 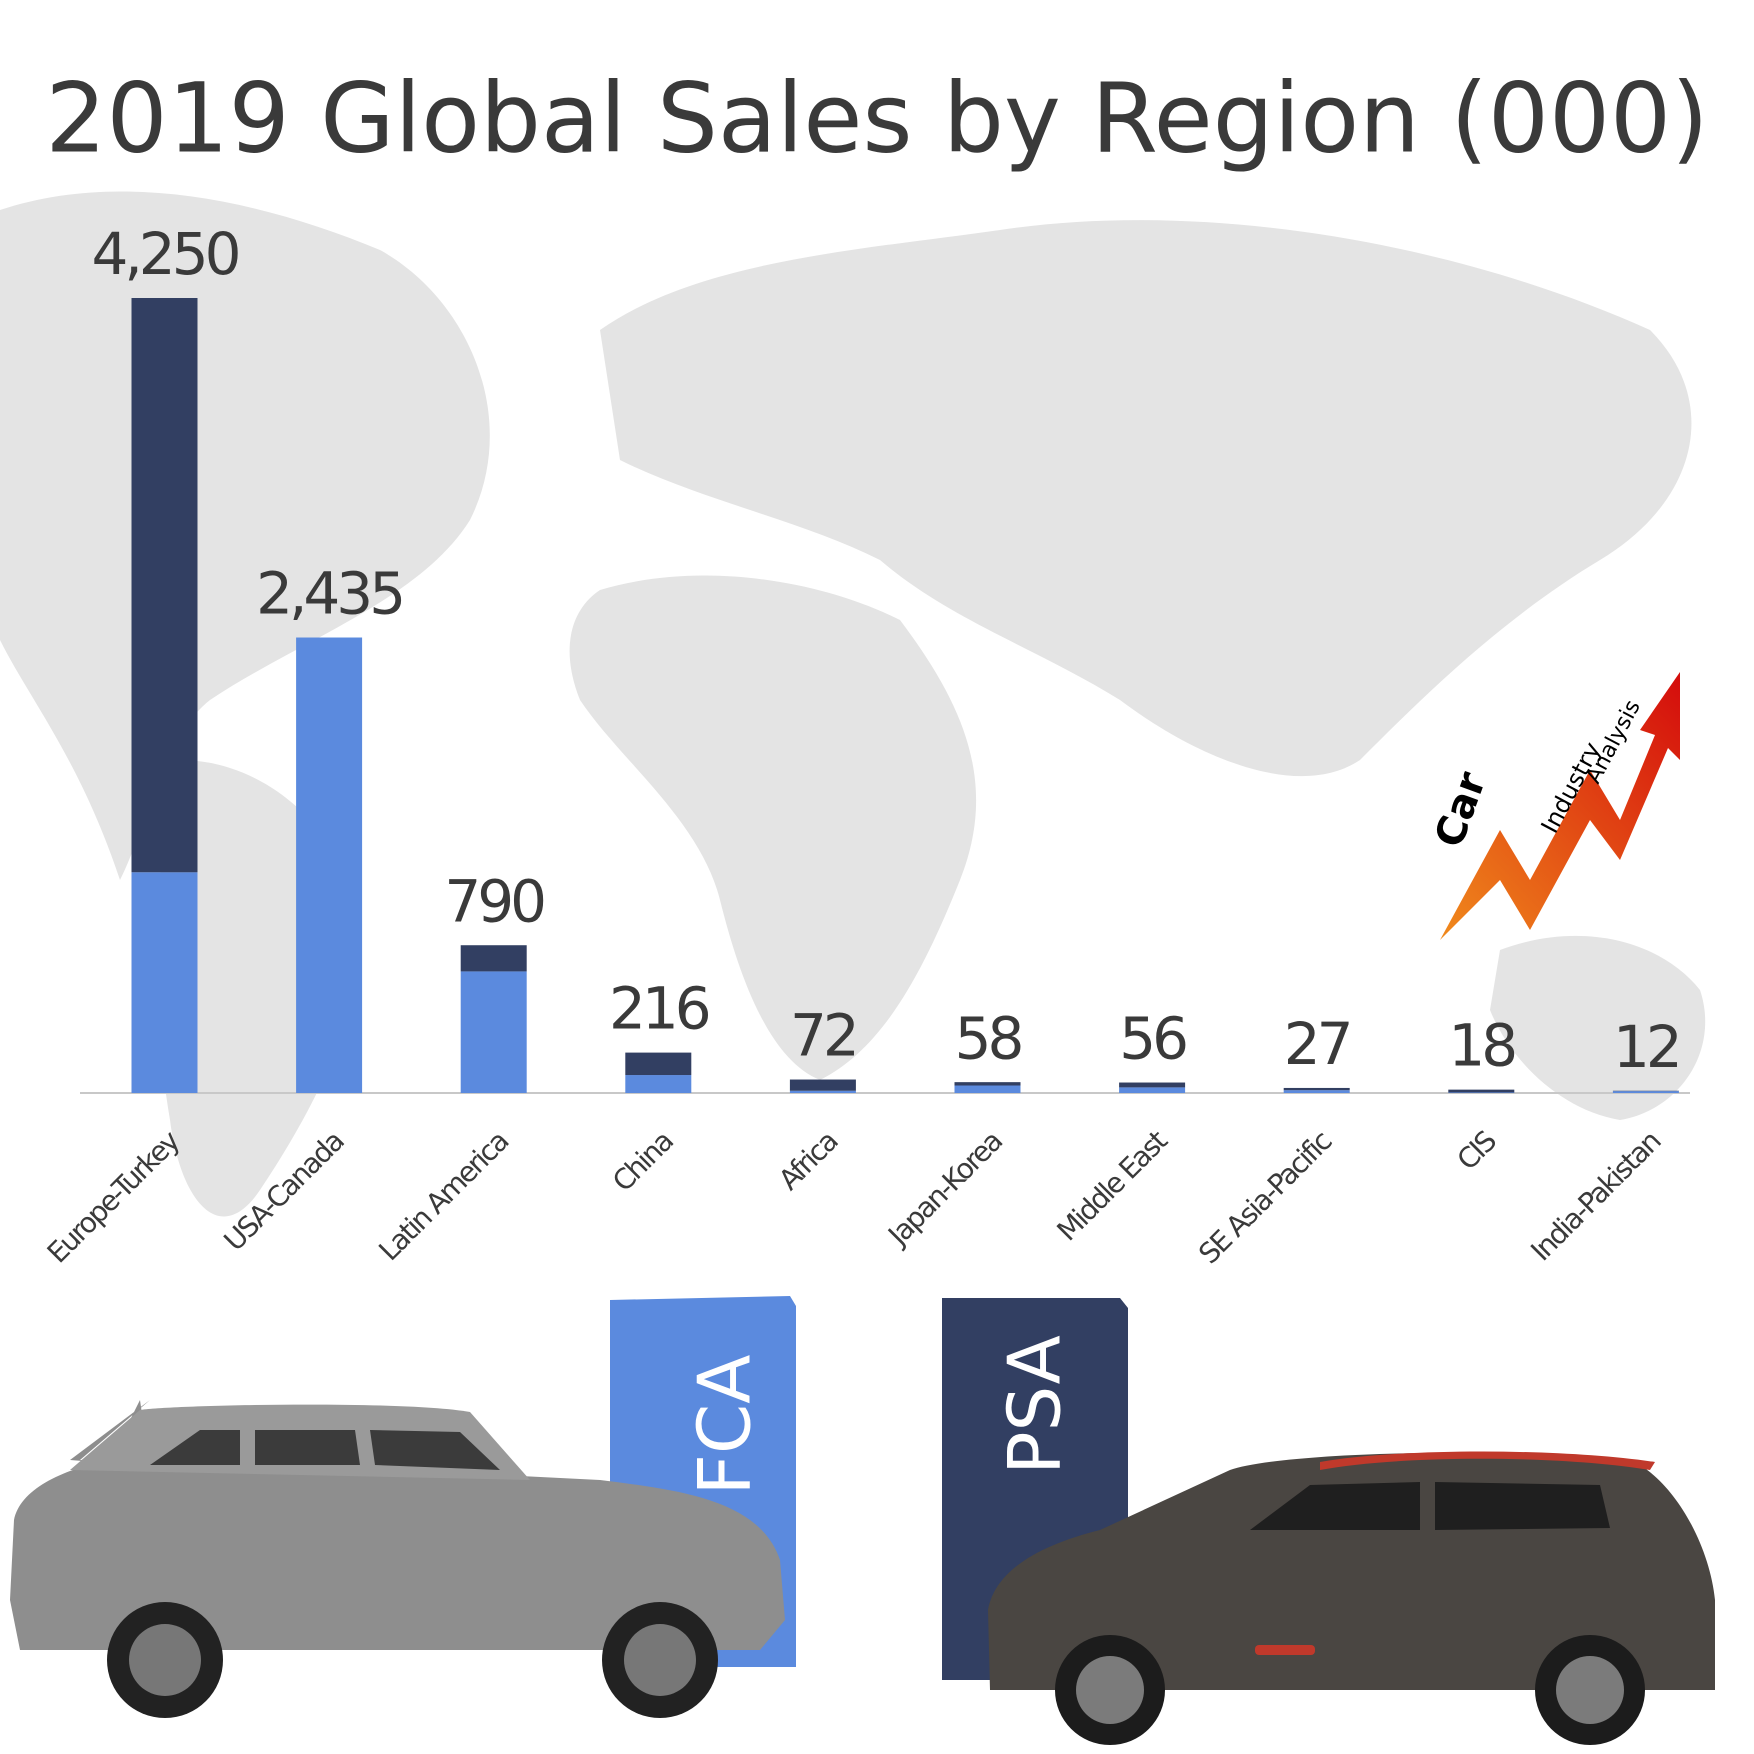 What do you see at coordinates (1152, 1039) in the screenshot?
I see `total-label: 56` at bounding box center [1152, 1039].